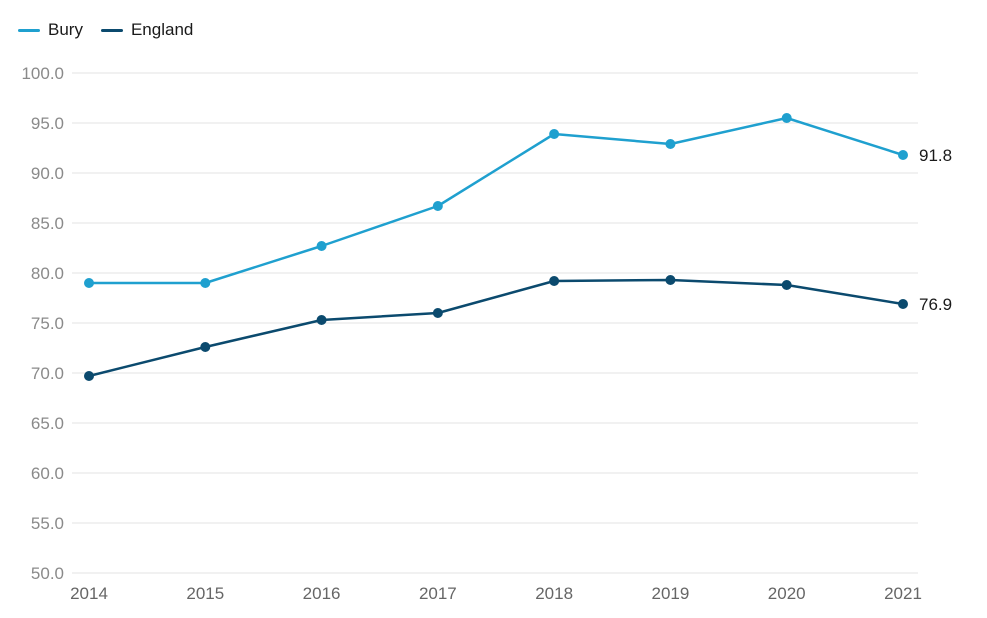 The height and width of the screenshot is (618, 987). What do you see at coordinates (47, 173) in the screenshot?
I see `y-tick-label-8: 90.0` at bounding box center [47, 173].